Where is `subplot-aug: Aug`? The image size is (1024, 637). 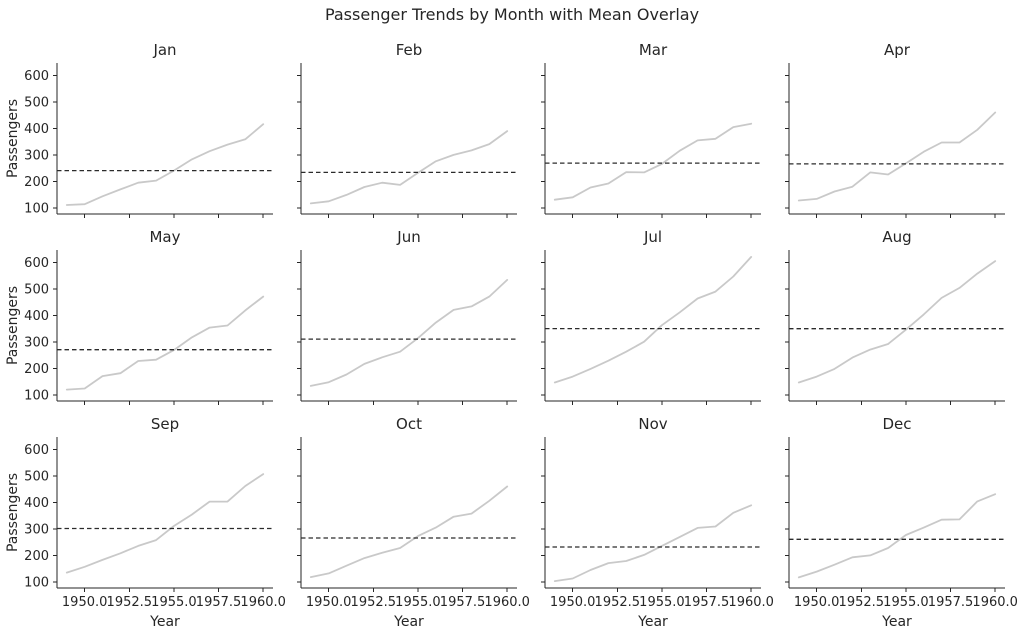
subplot-aug: Aug is located at coordinates (895, 316).